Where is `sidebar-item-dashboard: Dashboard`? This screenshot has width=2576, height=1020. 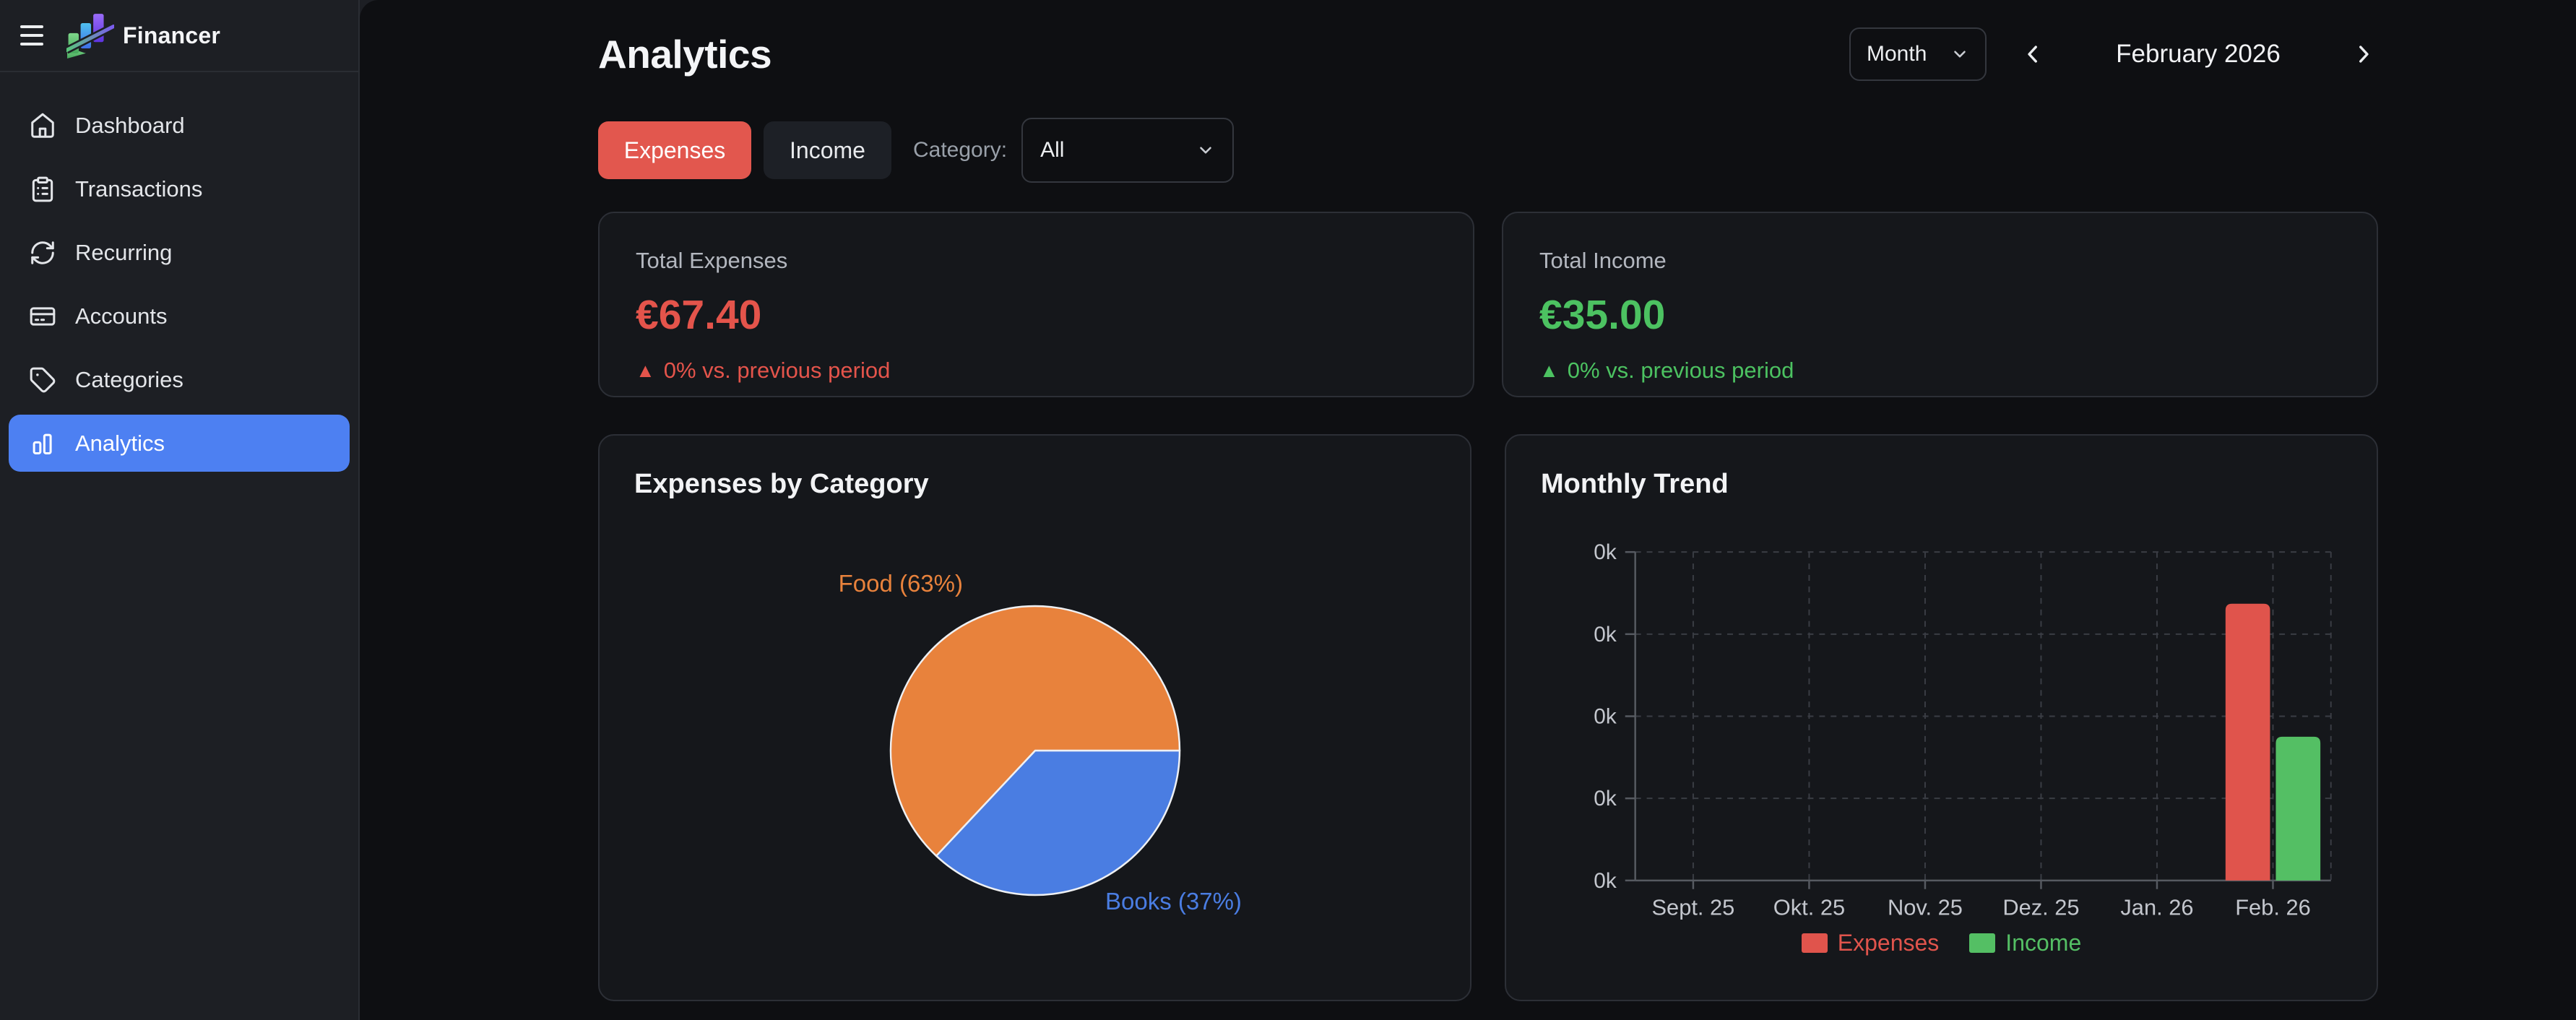 sidebar-item-dashboard: Dashboard is located at coordinates (179, 125).